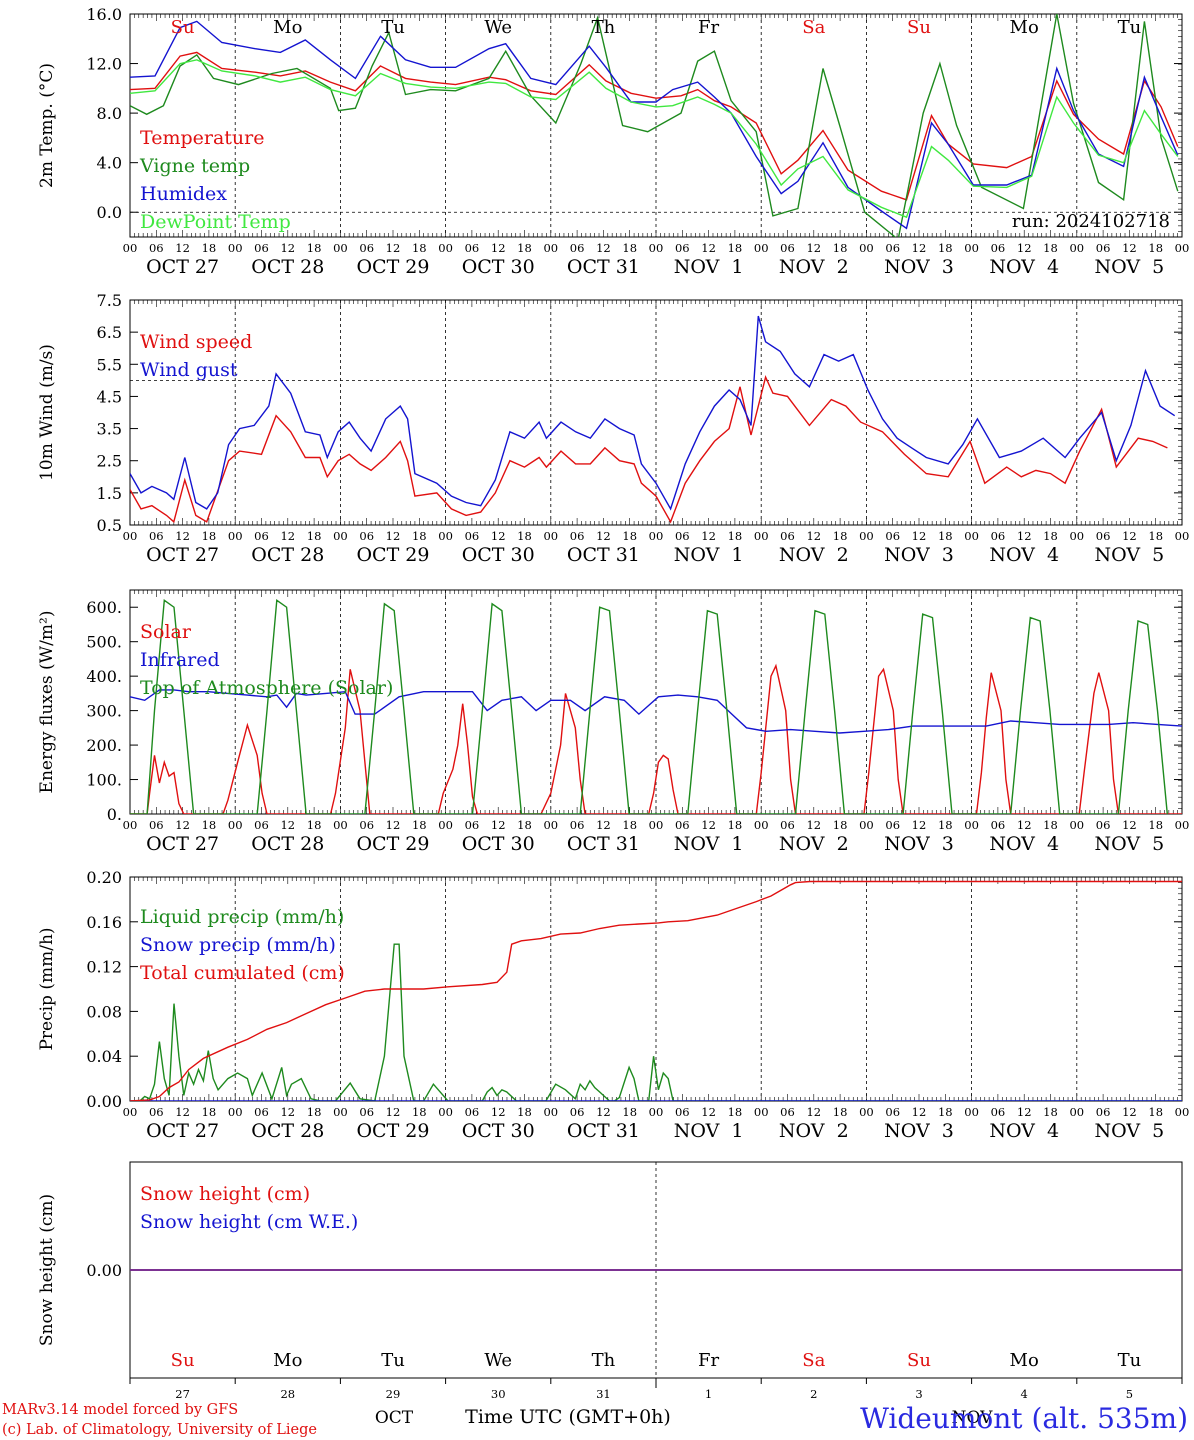 The image size is (1194, 1440). What do you see at coordinates (973, 1418) in the screenshot?
I see `month-label: NOV` at bounding box center [973, 1418].